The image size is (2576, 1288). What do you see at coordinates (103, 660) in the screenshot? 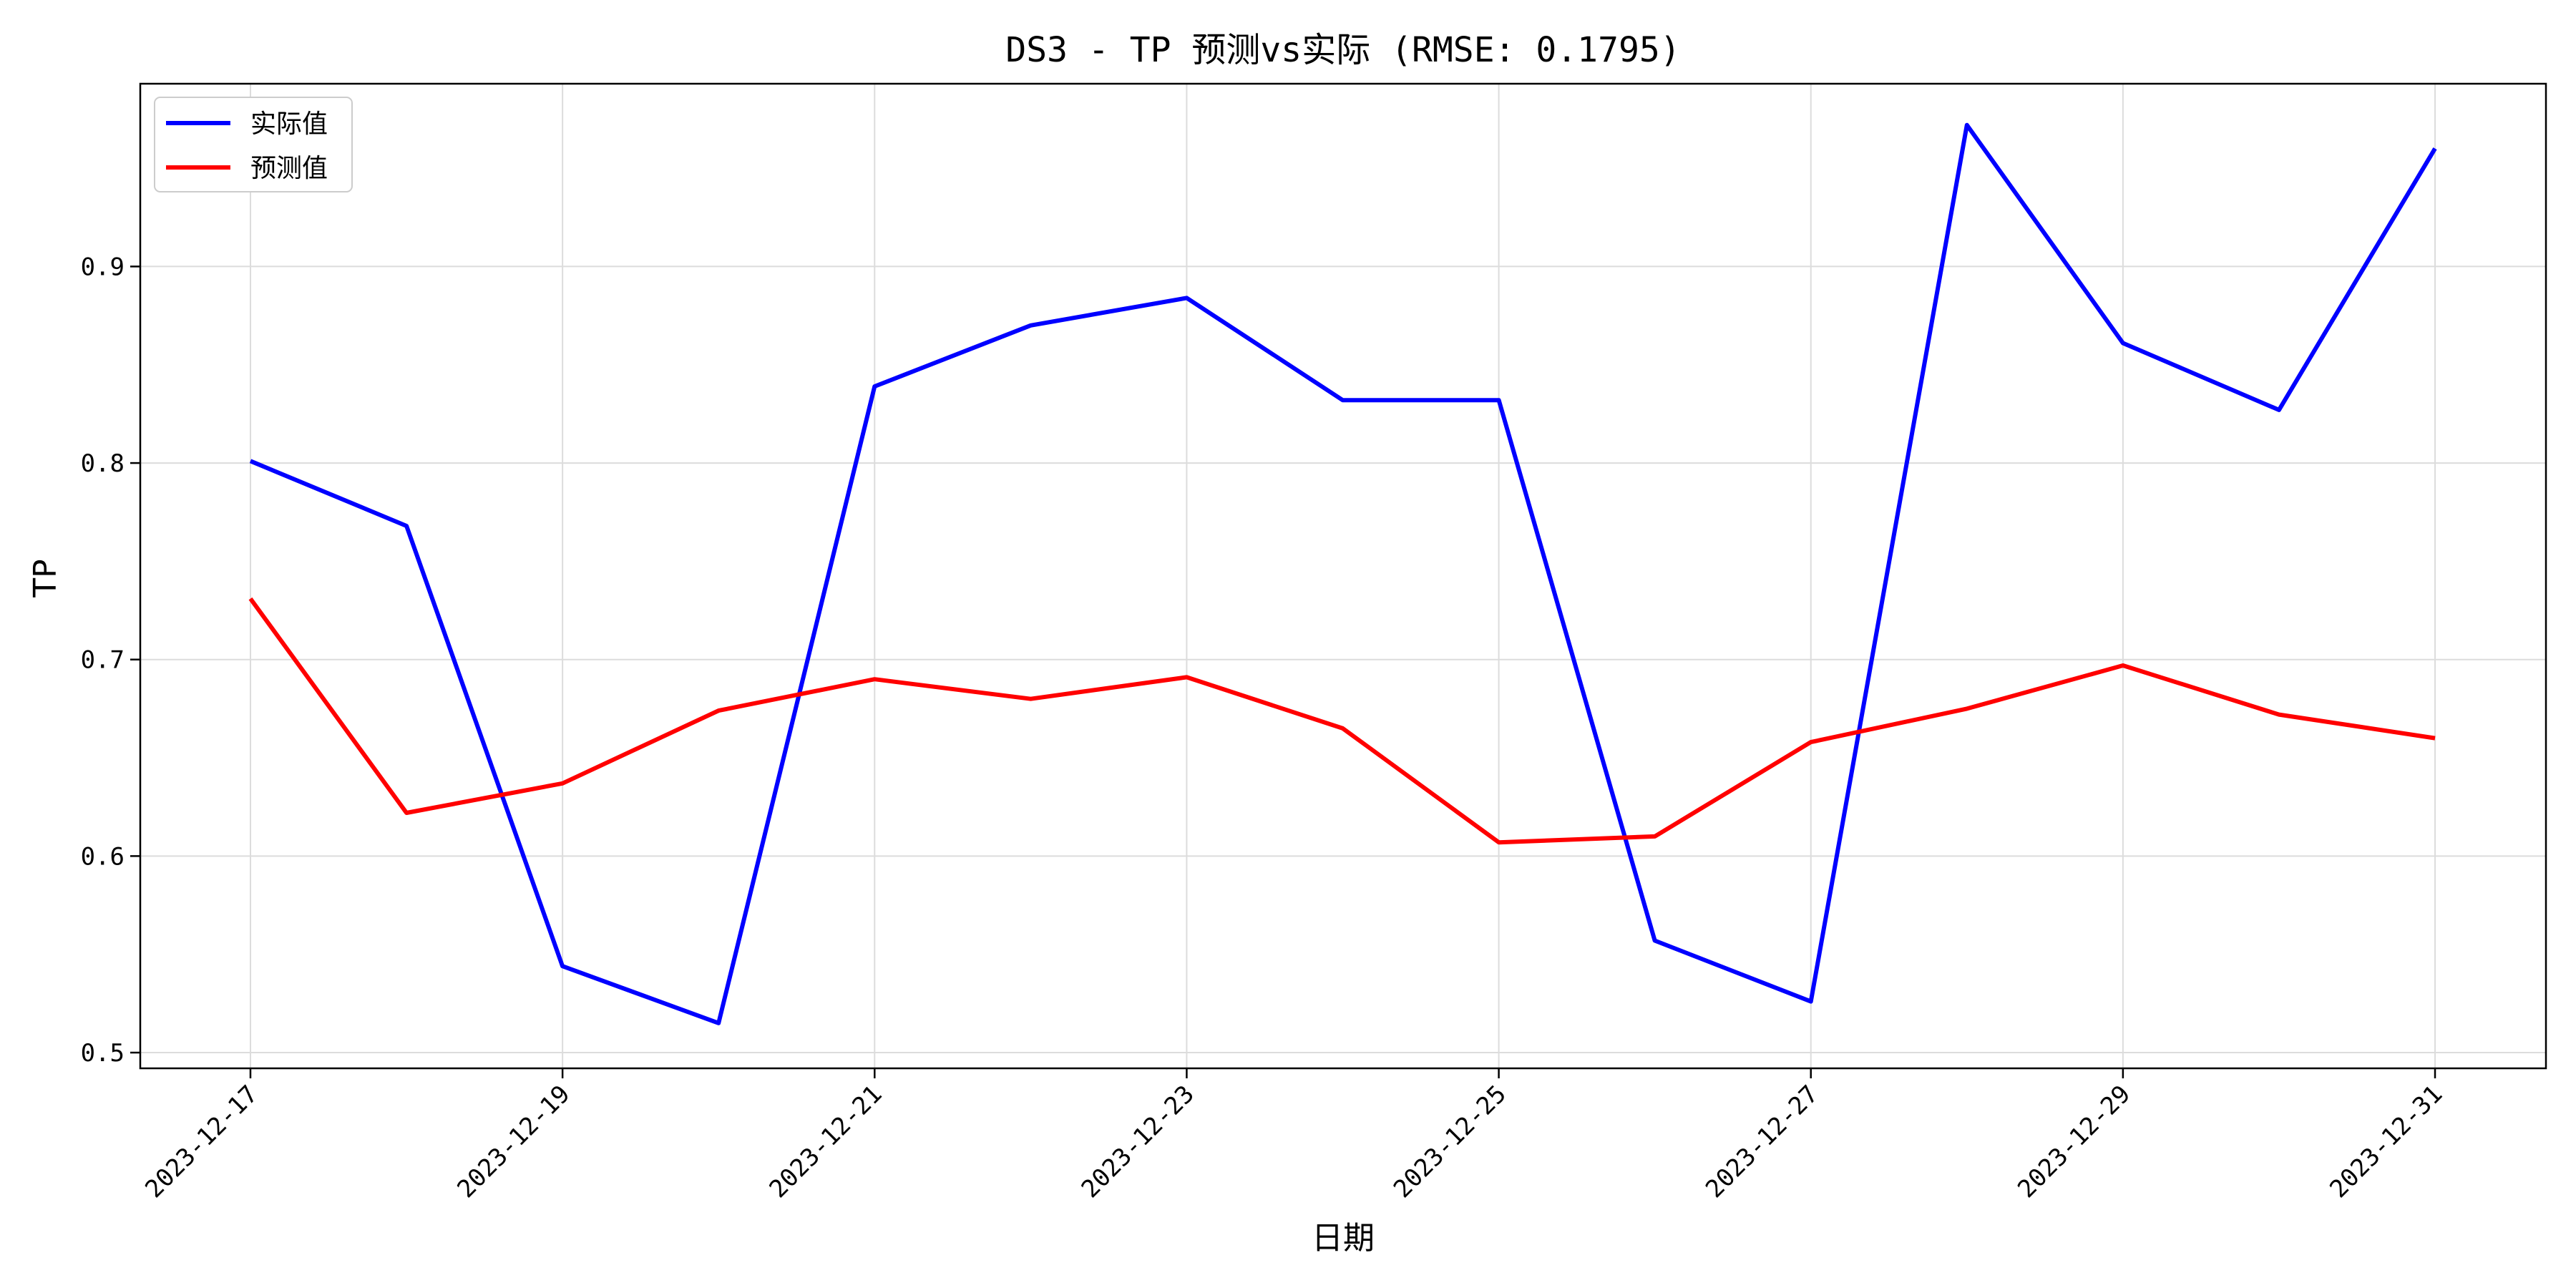
I see `y-tick-label: 0.7` at bounding box center [103, 660].